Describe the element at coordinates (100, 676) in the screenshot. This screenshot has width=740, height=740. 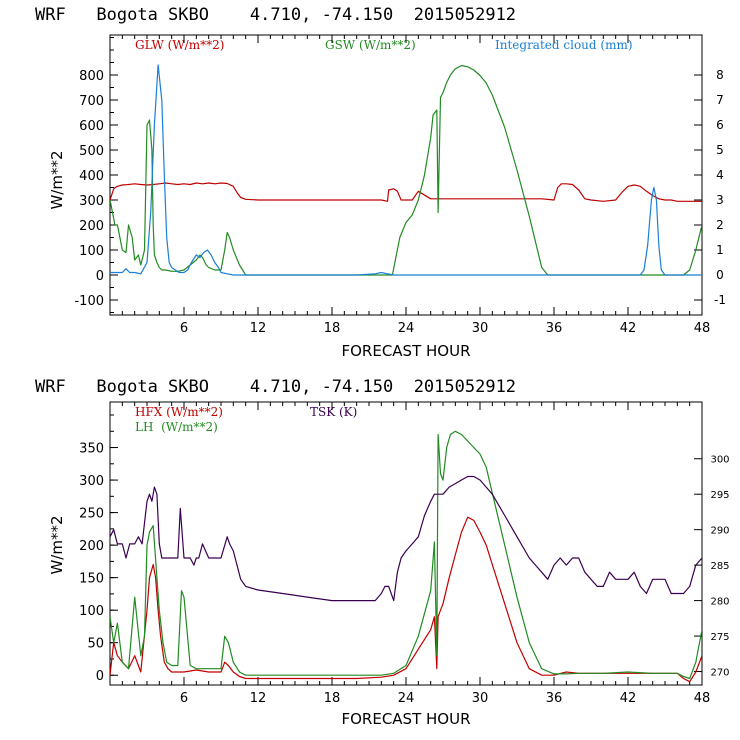
I see `bottom-y-tick-label: 0` at that location.